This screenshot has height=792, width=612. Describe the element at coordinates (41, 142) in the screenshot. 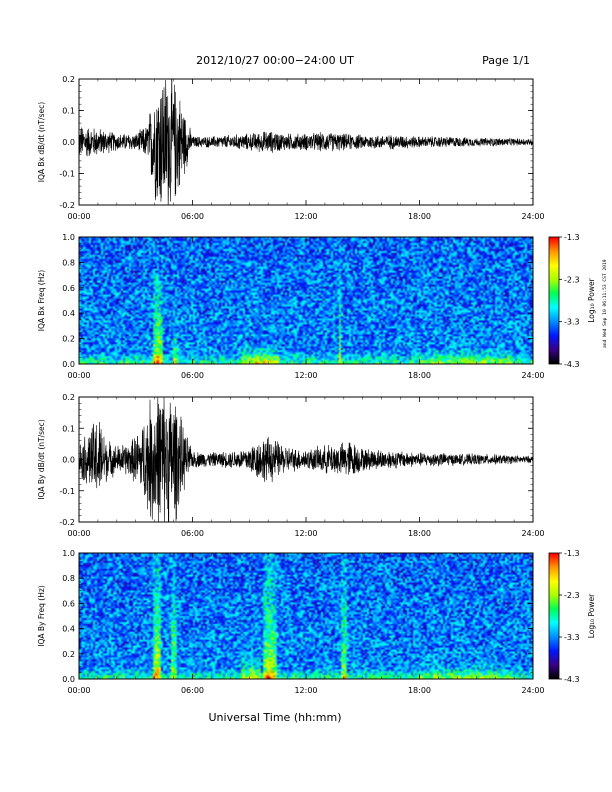

I see `y-axis-label: IQA Bx dB/dt (nT/sec)` at that location.